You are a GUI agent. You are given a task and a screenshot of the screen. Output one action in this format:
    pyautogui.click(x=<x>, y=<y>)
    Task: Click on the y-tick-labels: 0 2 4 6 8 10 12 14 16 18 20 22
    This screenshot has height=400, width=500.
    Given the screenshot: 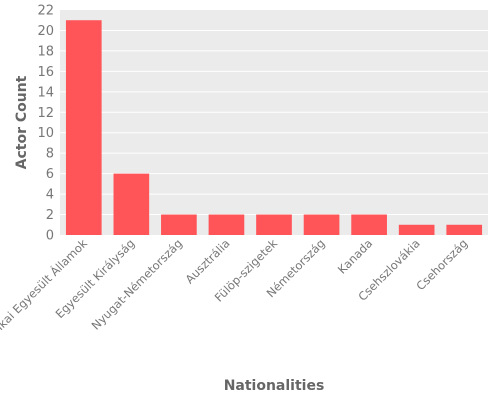 What is the action you would take?
    pyautogui.click(x=45, y=124)
    